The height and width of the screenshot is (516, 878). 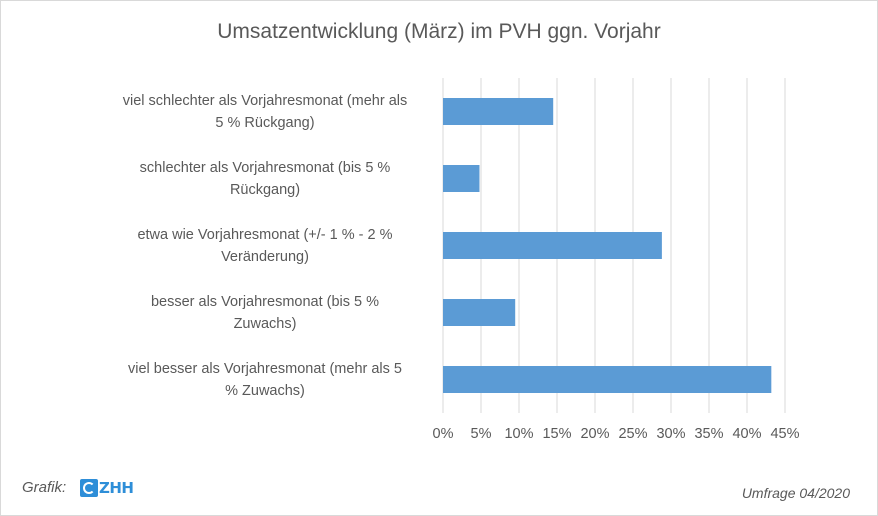 What do you see at coordinates (443, 434) in the screenshot?
I see `x-tick-label: 0%` at bounding box center [443, 434].